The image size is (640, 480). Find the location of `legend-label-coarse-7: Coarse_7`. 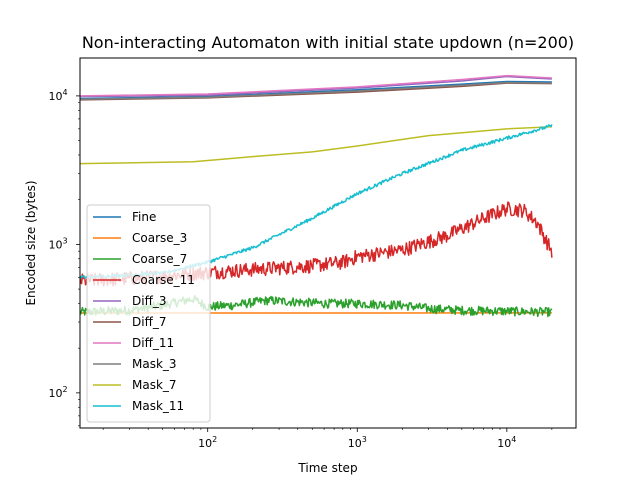

legend-label-coarse-7: Coarse_7 is located at coordinates (159, 259).